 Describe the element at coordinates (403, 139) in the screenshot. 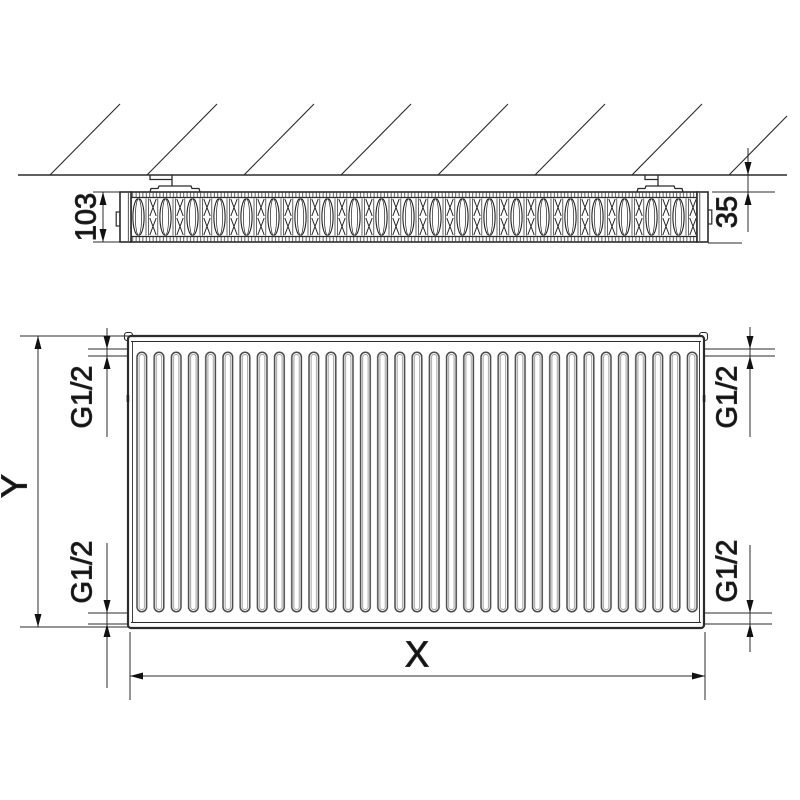

I see `wall-hatching` at that location.